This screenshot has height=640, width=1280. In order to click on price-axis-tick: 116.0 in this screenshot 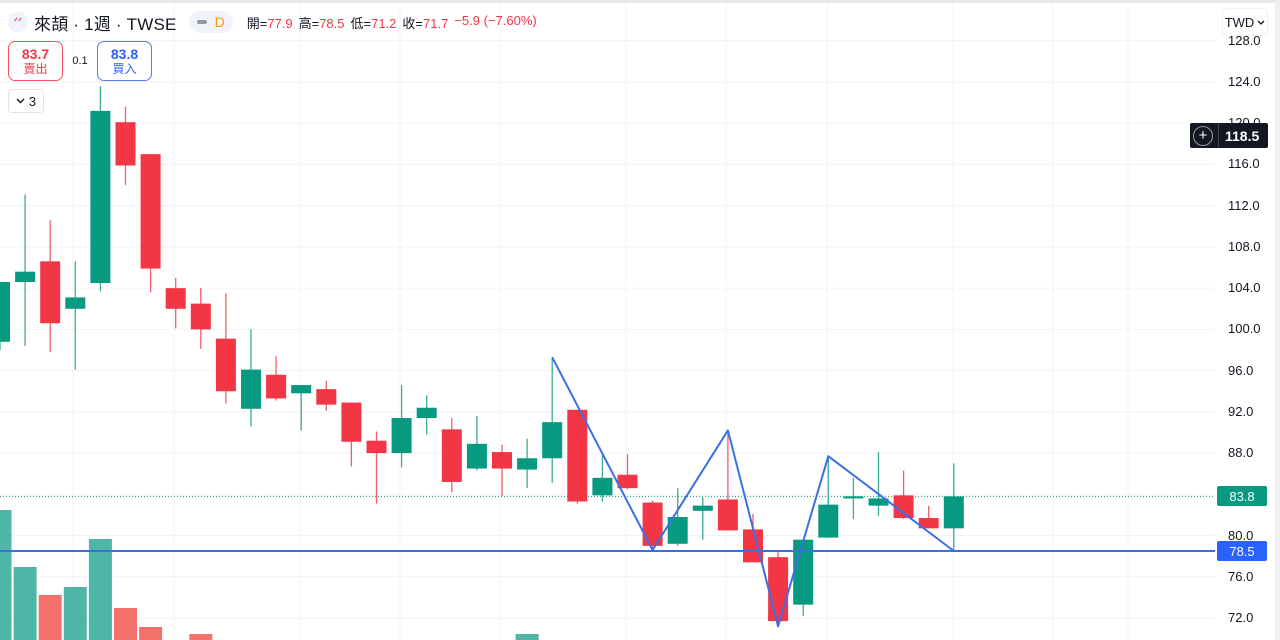, I will do `click(1244, 164)`.